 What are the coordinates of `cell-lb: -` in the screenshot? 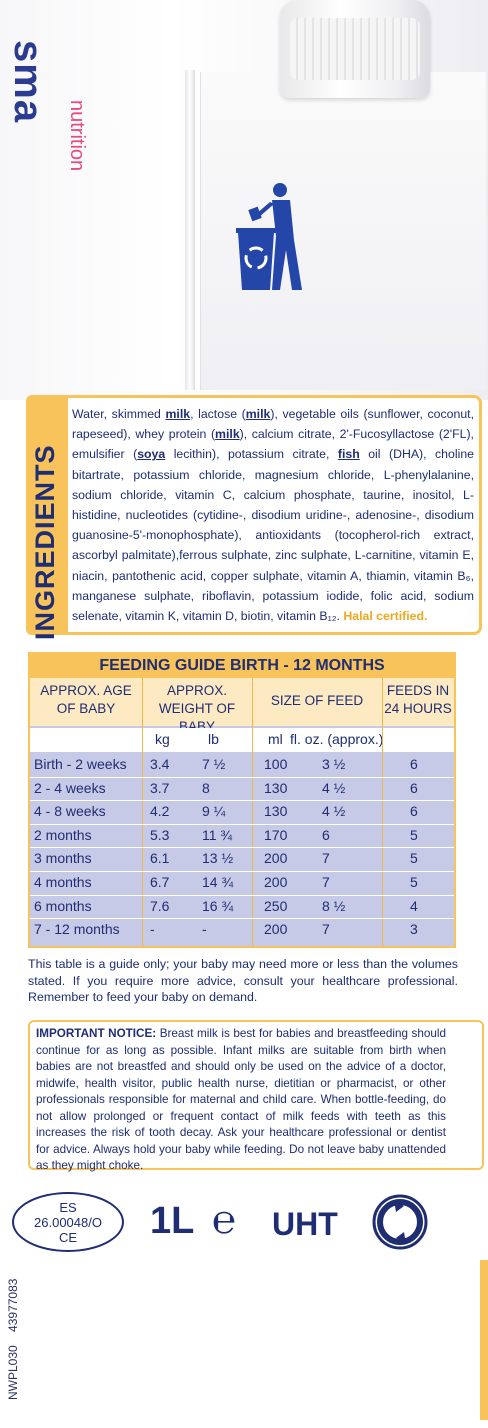 It's located at (204, 929).